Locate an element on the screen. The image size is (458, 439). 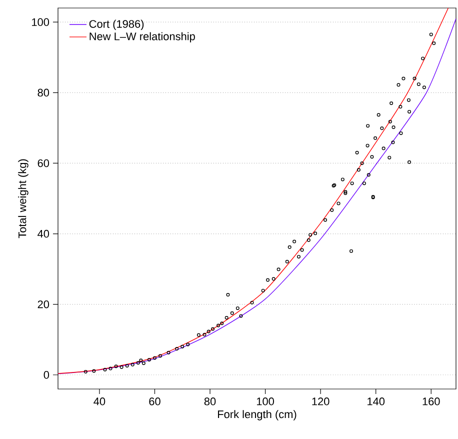
x-tick-label: 120 is located at coordinates (321, 402).